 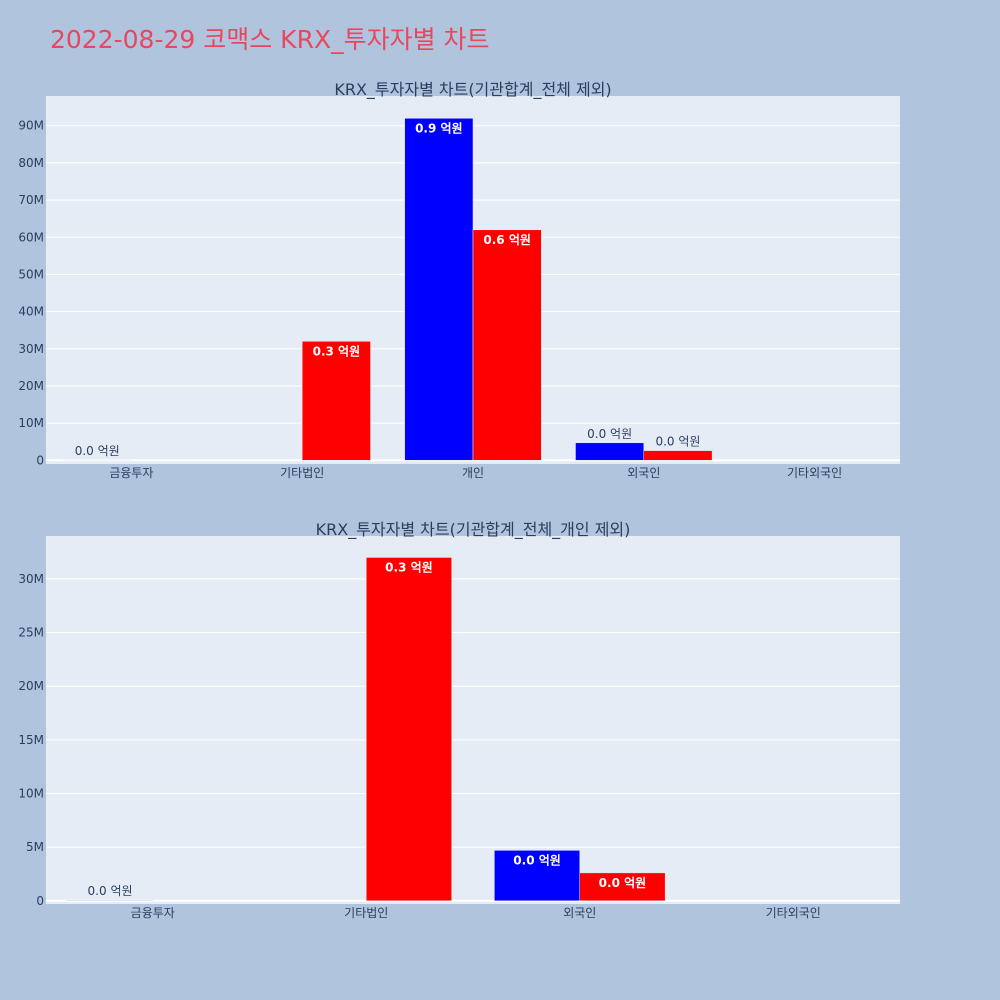 What do you see at coordinates (31, 579) in the screenshot?
I see `y-tick-label-bottom: 30M` at bounding box center [31, 579].